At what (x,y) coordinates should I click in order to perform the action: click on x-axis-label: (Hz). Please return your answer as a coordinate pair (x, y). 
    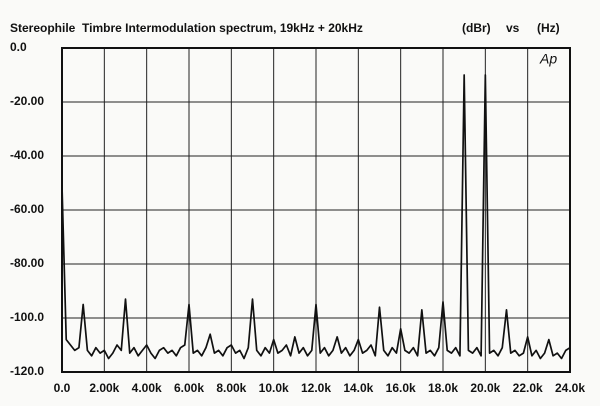
    Looking at the image, I should click on (548, 28).